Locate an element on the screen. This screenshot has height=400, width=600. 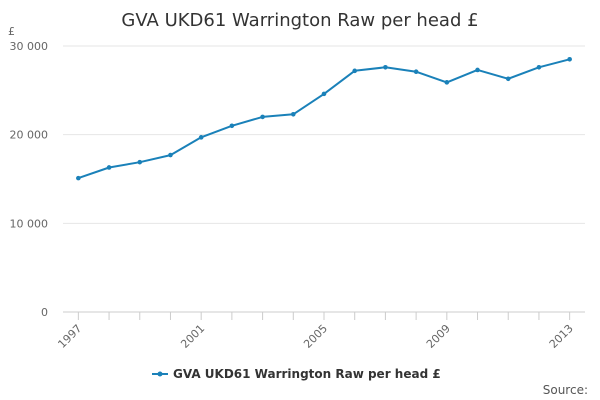
x-tick-label: 2009 is located at coordinates (438, 336).